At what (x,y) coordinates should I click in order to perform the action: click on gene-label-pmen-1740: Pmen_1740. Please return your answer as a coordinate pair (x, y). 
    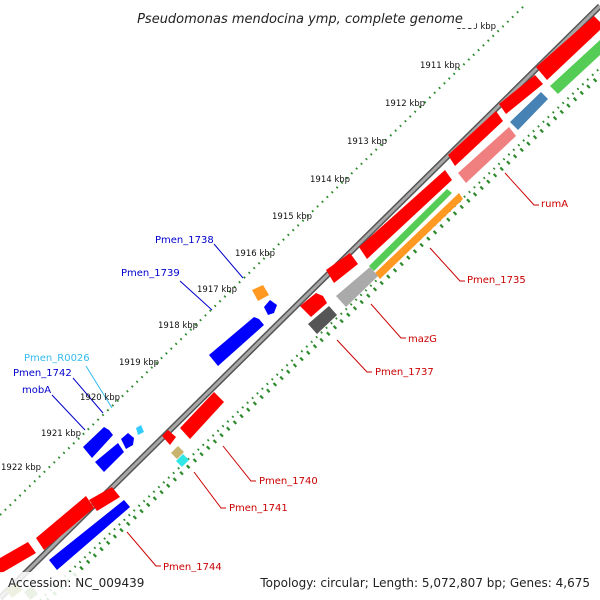
    Looking at the image, I should click on (288, 481).